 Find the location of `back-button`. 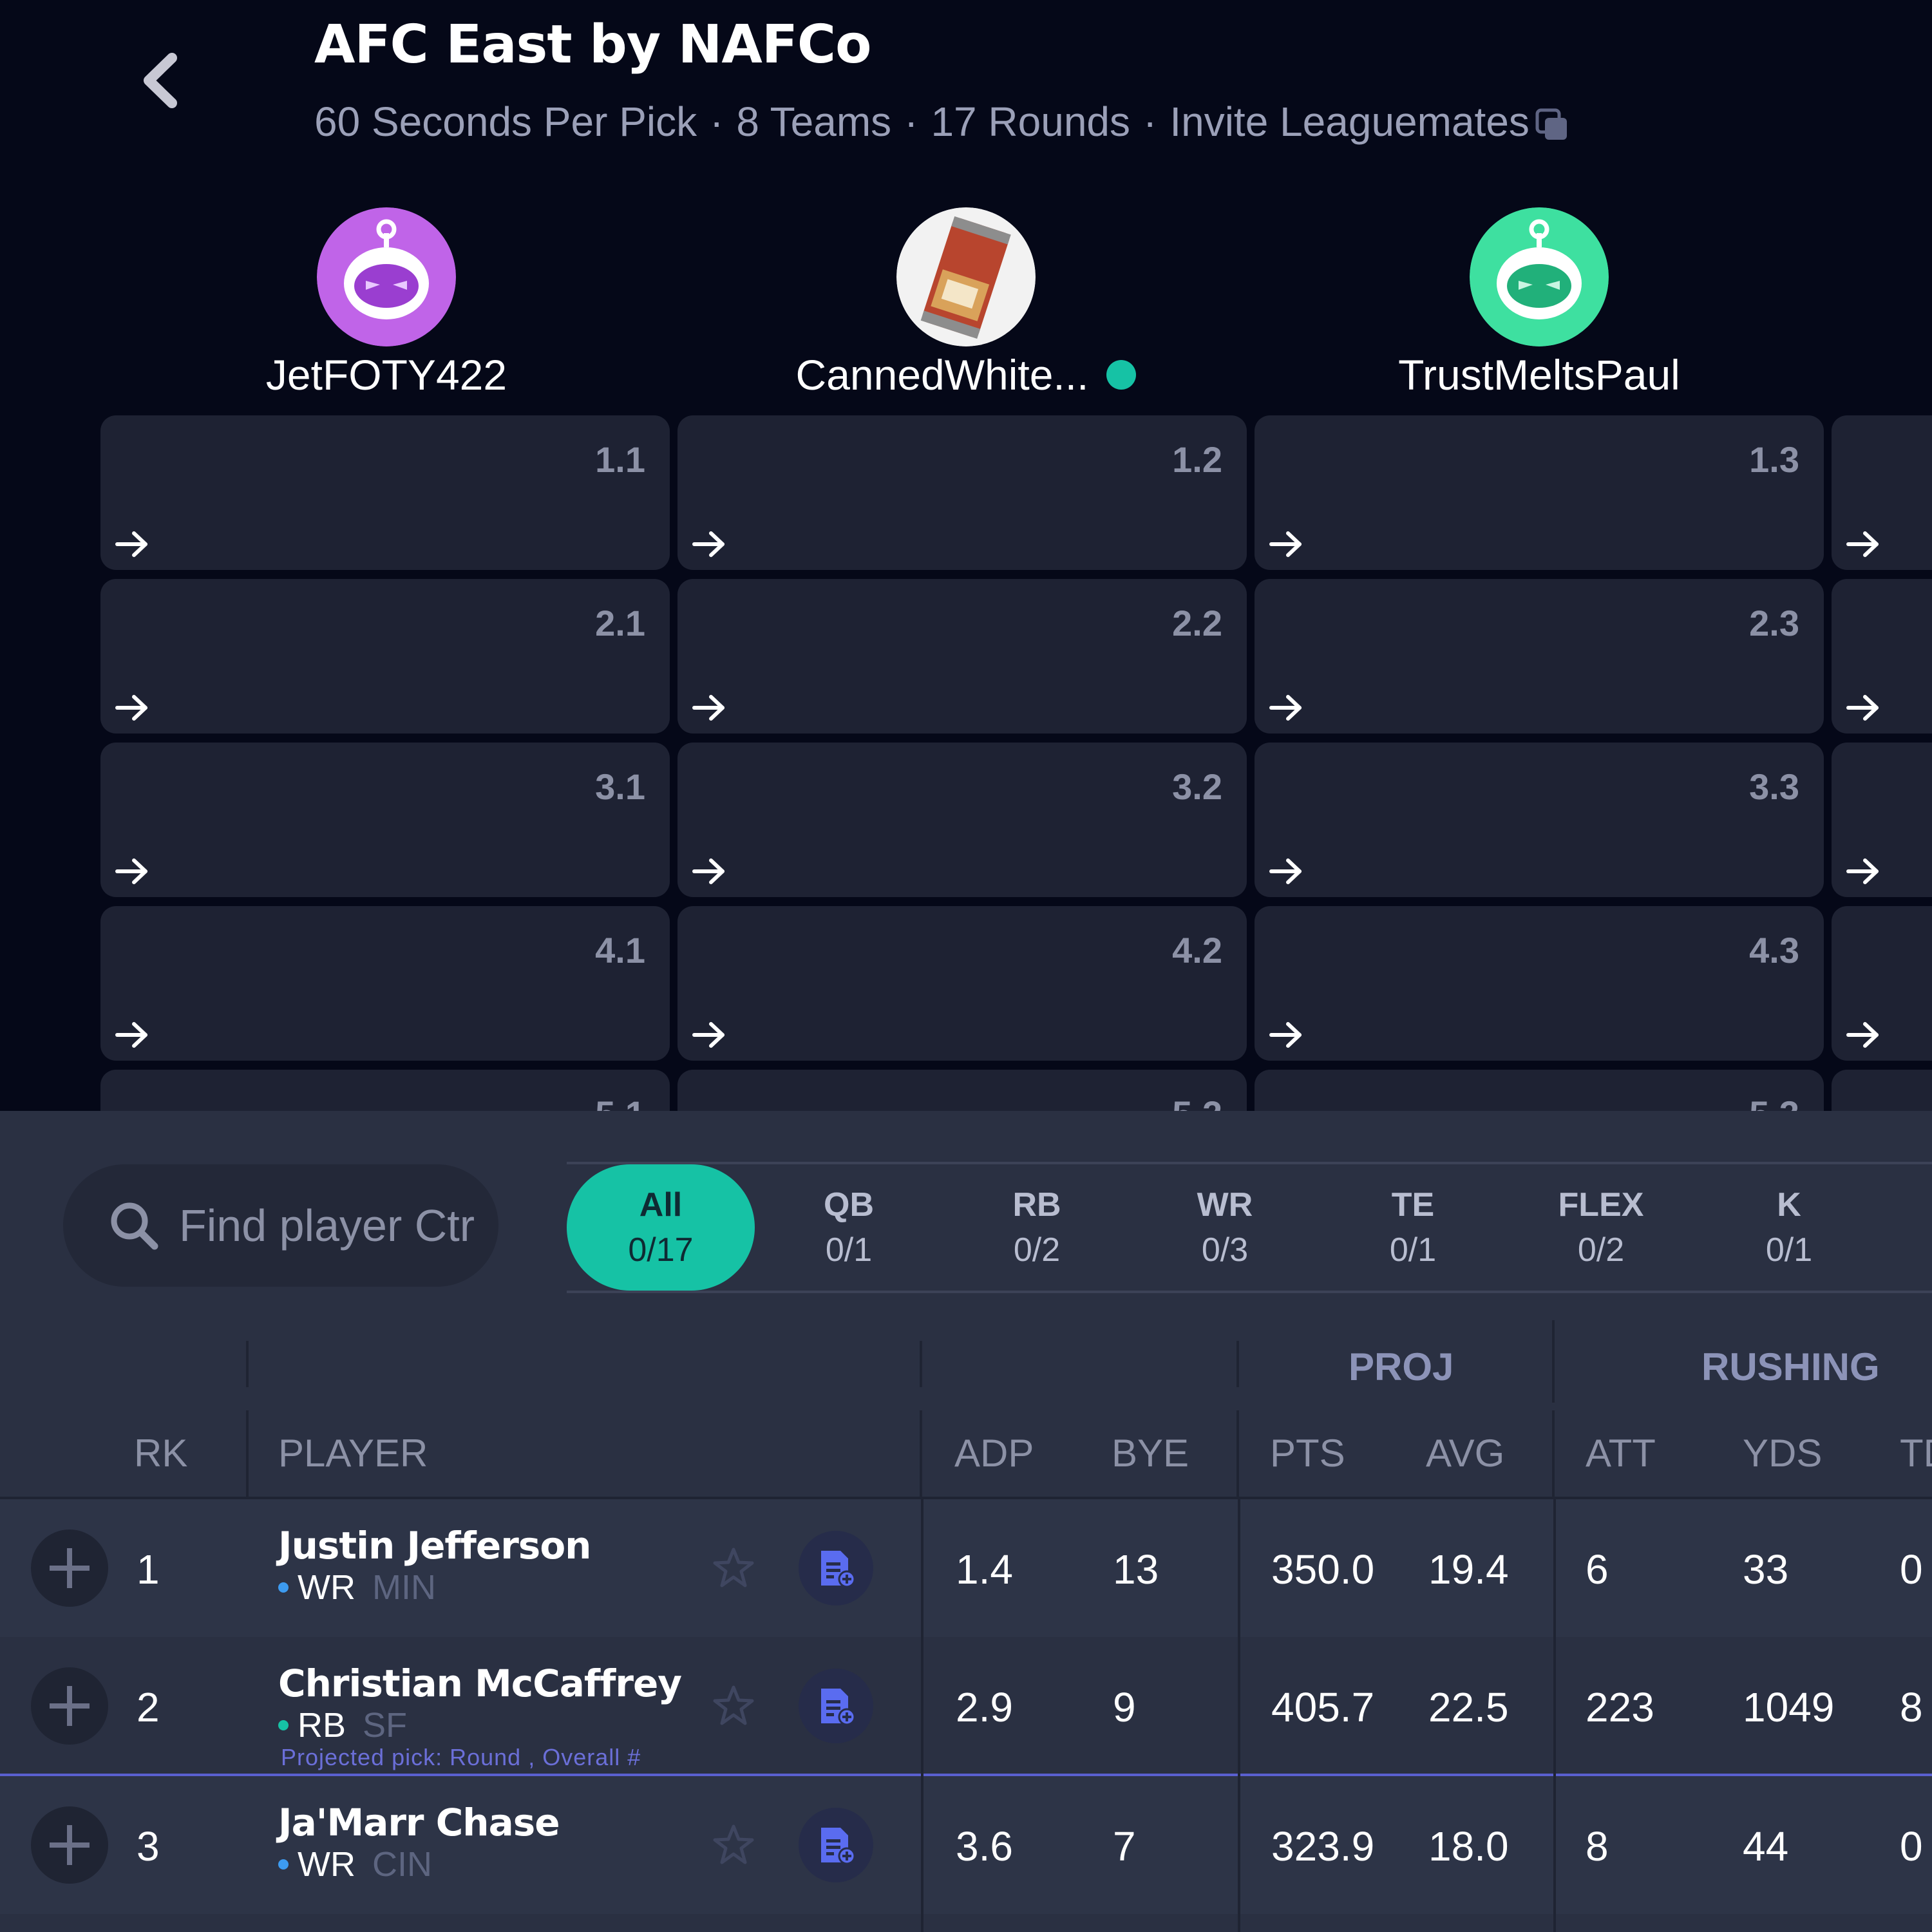

back-button is located at coordinates (161, 80).